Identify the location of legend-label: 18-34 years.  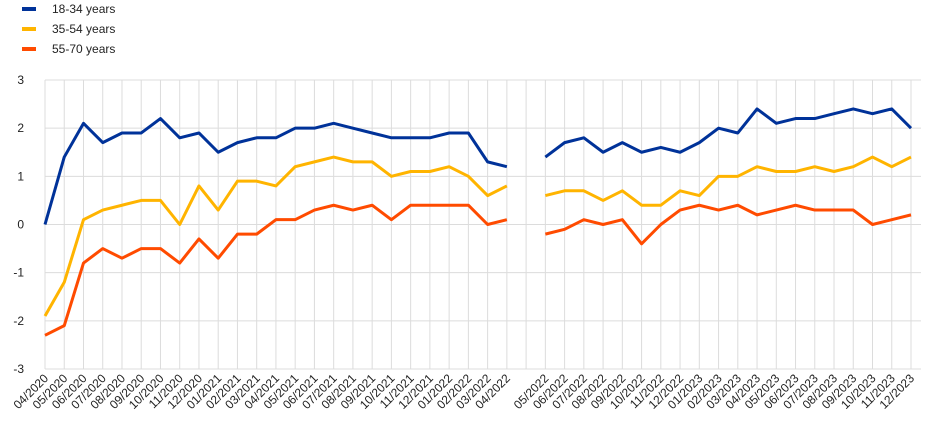
(83, 9).